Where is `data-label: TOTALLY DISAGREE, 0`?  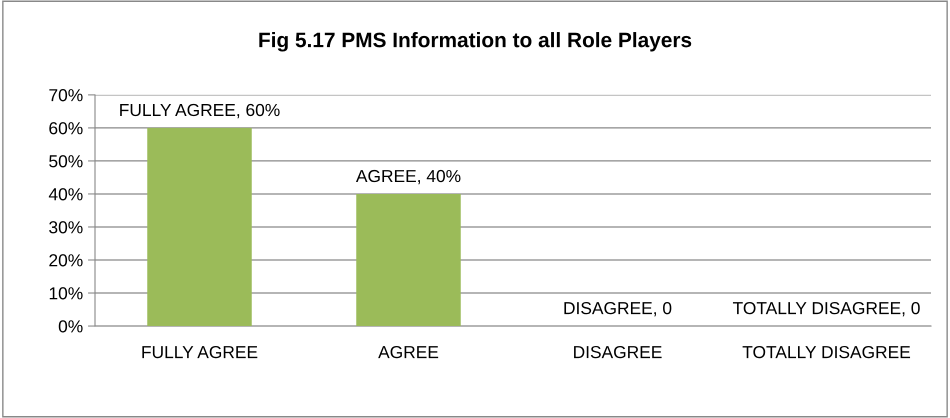 data-label: TOTALLY DISAGREE, 0 is located at coordinates (826, 309).